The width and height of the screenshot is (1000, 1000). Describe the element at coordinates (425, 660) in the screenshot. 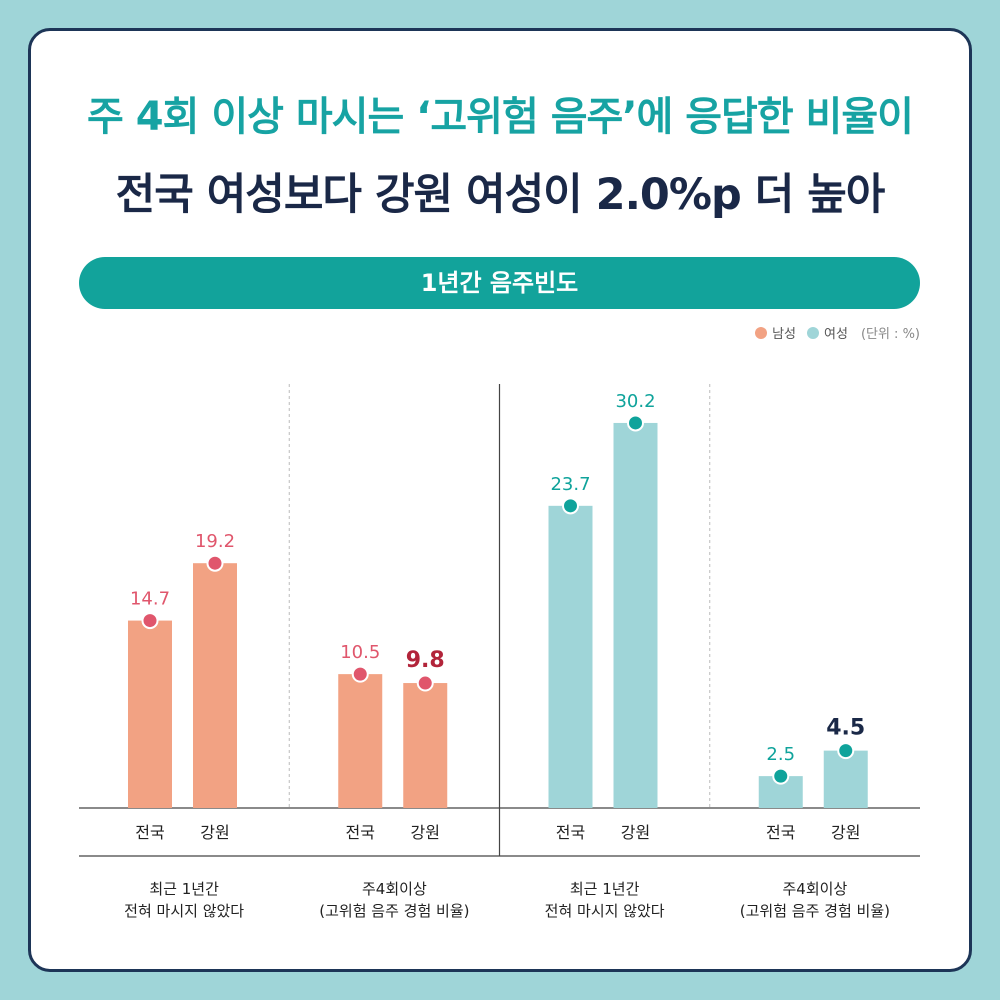

I see `data-label-1-1: 9.8` at that location.